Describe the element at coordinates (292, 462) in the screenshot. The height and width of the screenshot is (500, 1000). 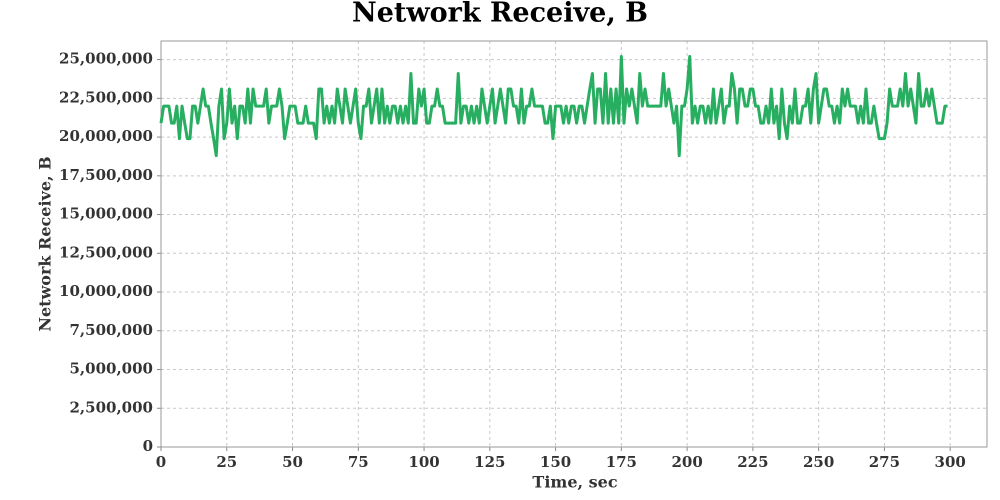
I see `x-tick-label: 50` at that location.